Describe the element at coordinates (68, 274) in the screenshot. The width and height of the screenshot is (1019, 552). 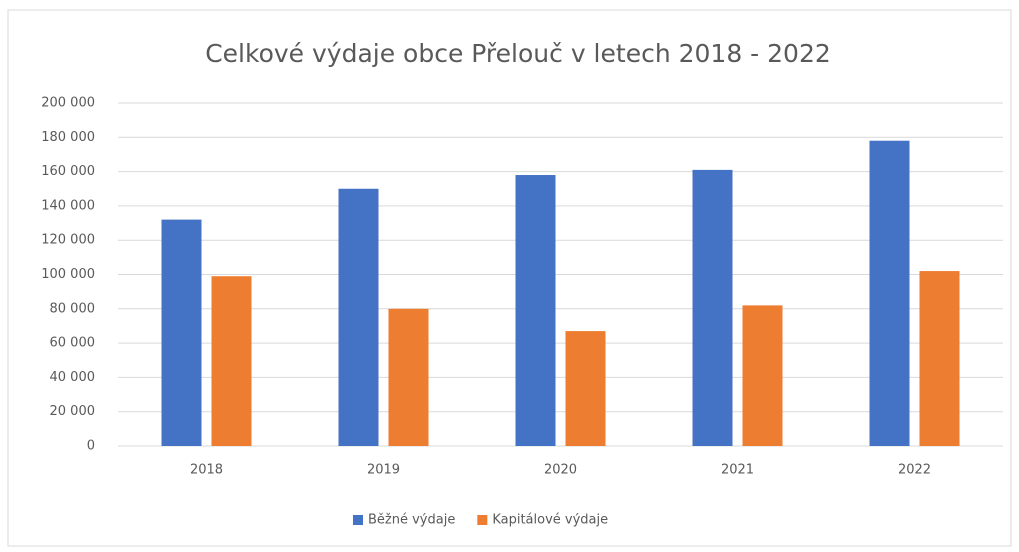
I see `y-tick-label: 100 000` at that location.